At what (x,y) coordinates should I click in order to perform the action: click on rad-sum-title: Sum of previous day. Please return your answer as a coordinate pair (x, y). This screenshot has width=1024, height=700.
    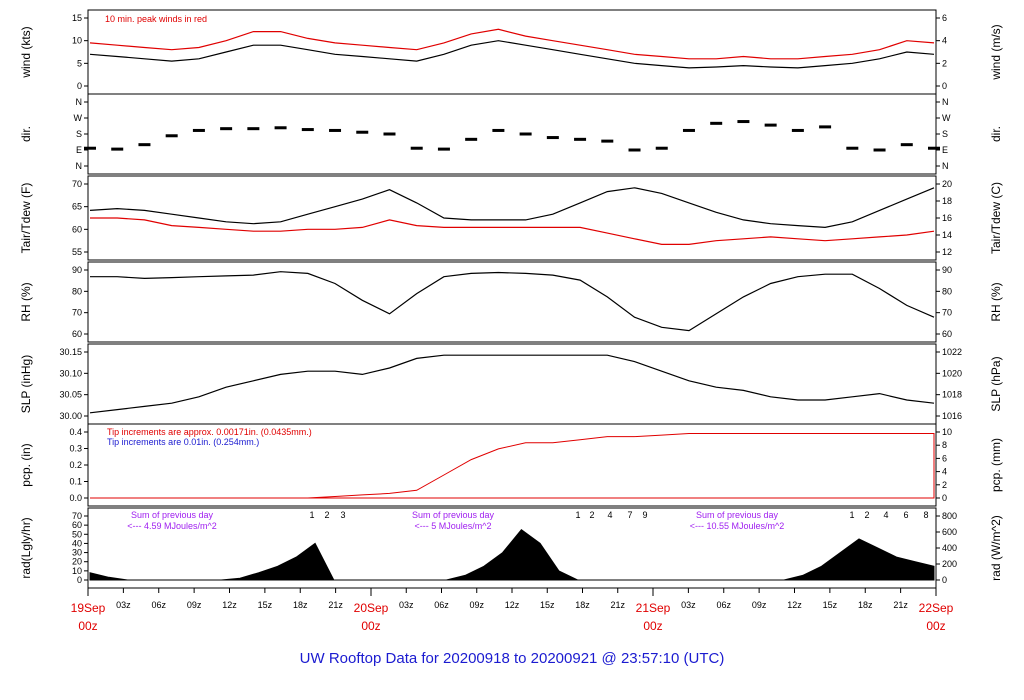
    Looking at the image, I should click on (737, 515).